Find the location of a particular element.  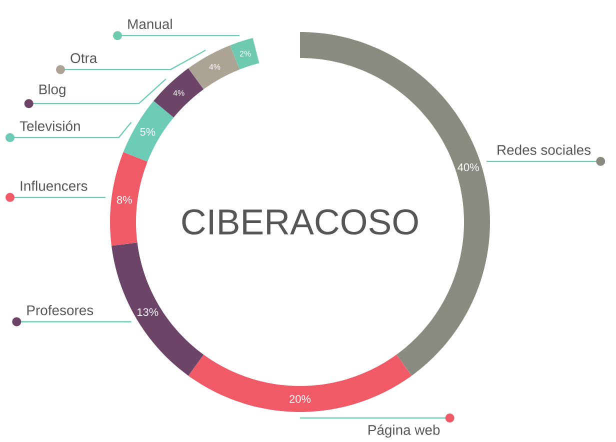

data-label: 20% is located at coordinates (300, 399).